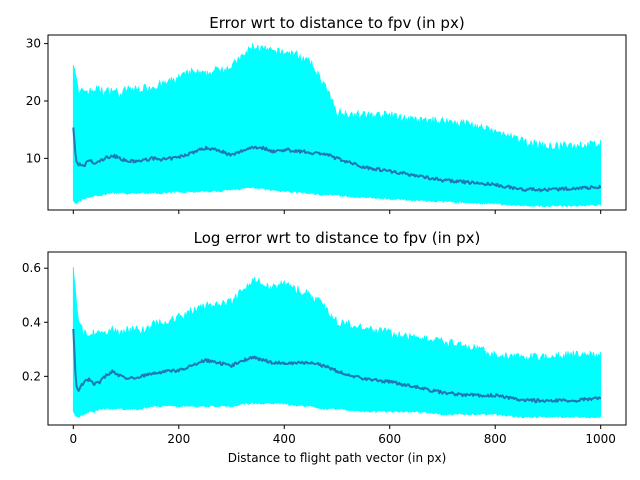  What do you see at coordinates (337, 212) in the screenshot?
I see `top-x-ticks` at bounding box center [337, 212].